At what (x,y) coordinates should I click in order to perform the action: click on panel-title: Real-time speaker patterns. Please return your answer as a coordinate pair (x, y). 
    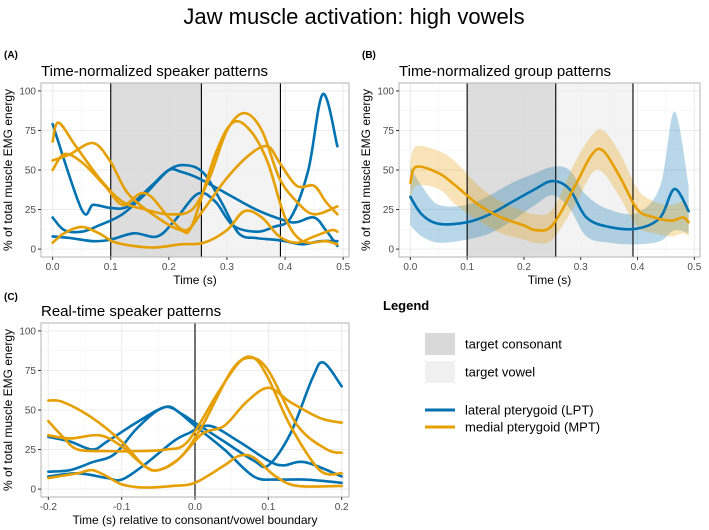
    Looking at the image, I should click on (131, 311).